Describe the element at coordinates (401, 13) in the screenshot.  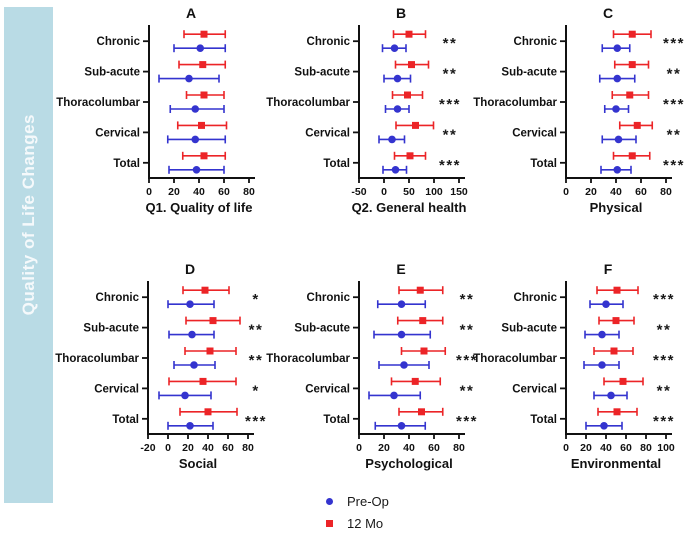
I see `panel-title: B` at that location.